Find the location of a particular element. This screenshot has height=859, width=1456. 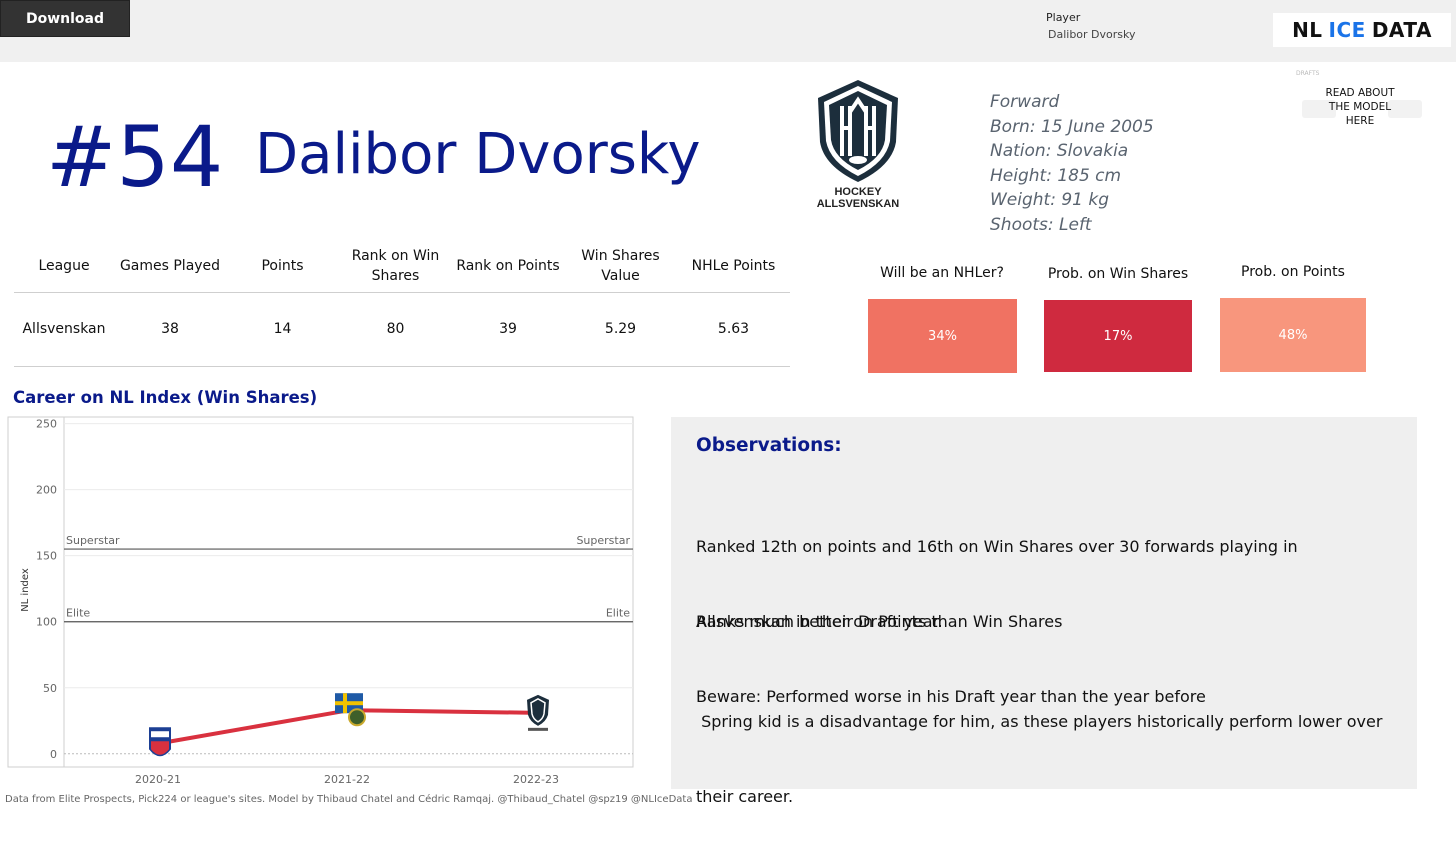

col-header-nhle-points: NHLe Points is located at coordinates (733, 266).